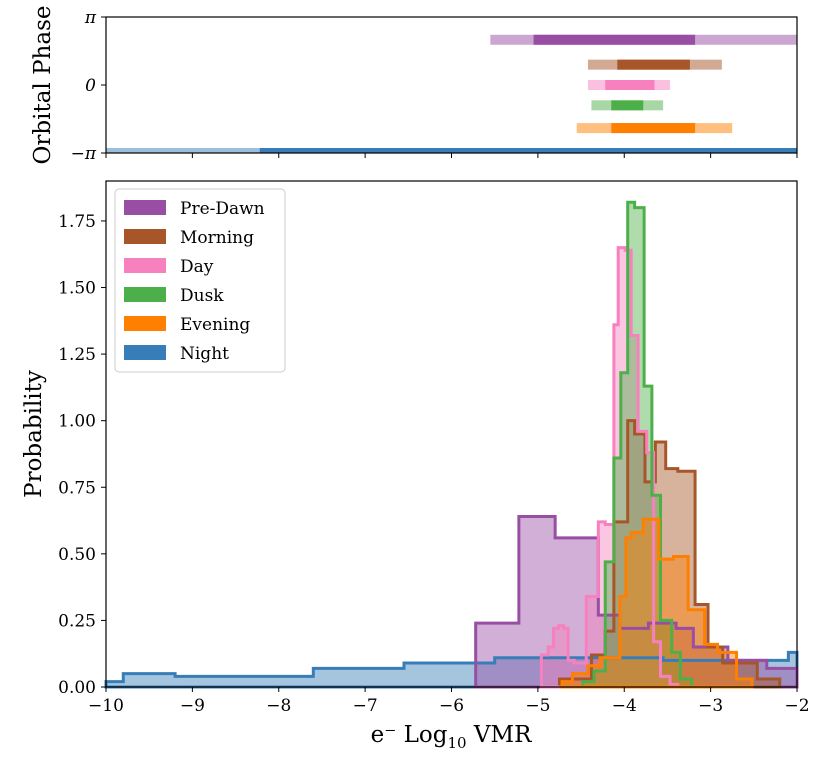 Image resolution: width=830 pixels, height=781 pixels. What do you see at coordinates (82, 455) in the screenshot?
I see `bottom-y-ticks: 0.00 0.25 0.50 0.75 1.00 1.25 1.50 1.75` at bounding box center [82, 455].